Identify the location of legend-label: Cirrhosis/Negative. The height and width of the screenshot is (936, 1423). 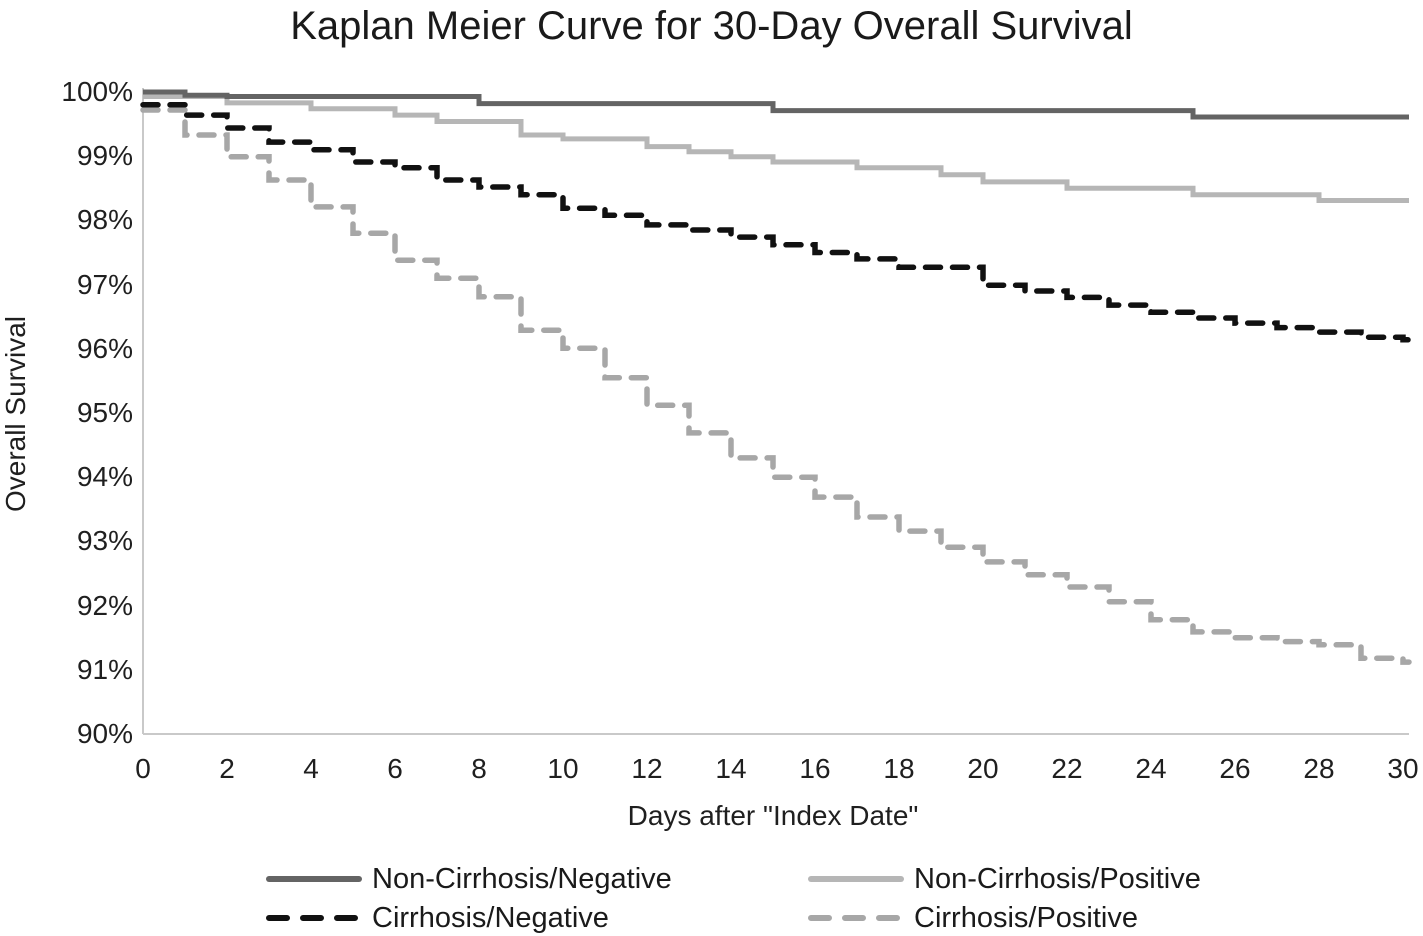
(490, 917).